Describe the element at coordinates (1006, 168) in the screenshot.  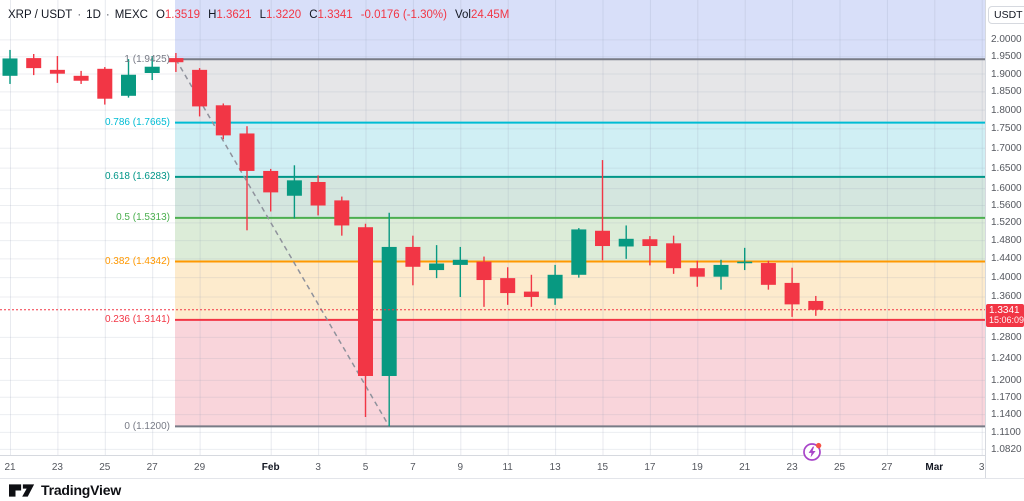
I see `price-tick: 1.6500` at that location.